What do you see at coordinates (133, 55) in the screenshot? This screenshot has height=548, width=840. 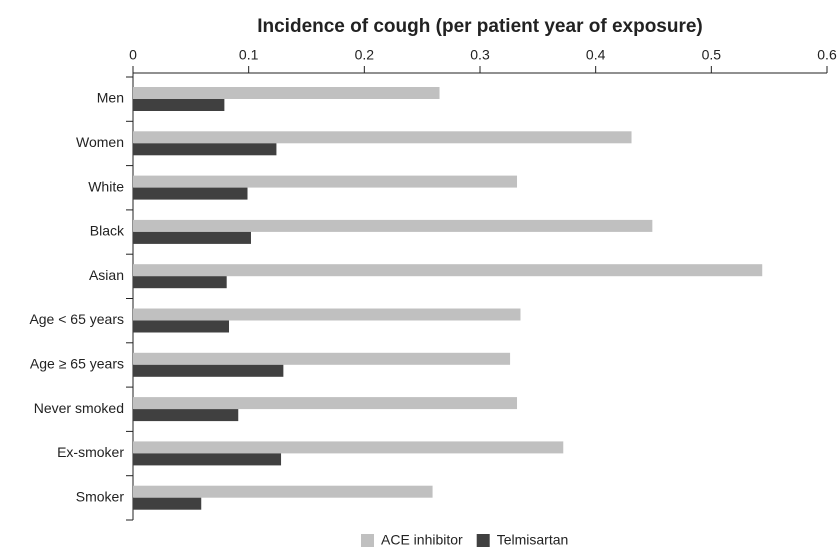 I see `x-tick-label: 0` at bounding box center [133, 55].